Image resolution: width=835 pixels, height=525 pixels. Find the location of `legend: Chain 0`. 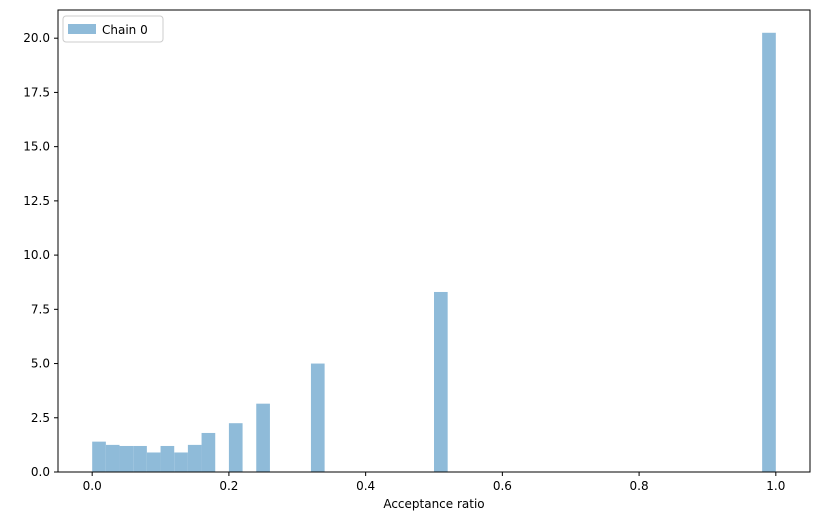

legend: Chain 0 is located at coordinates (113, 29).